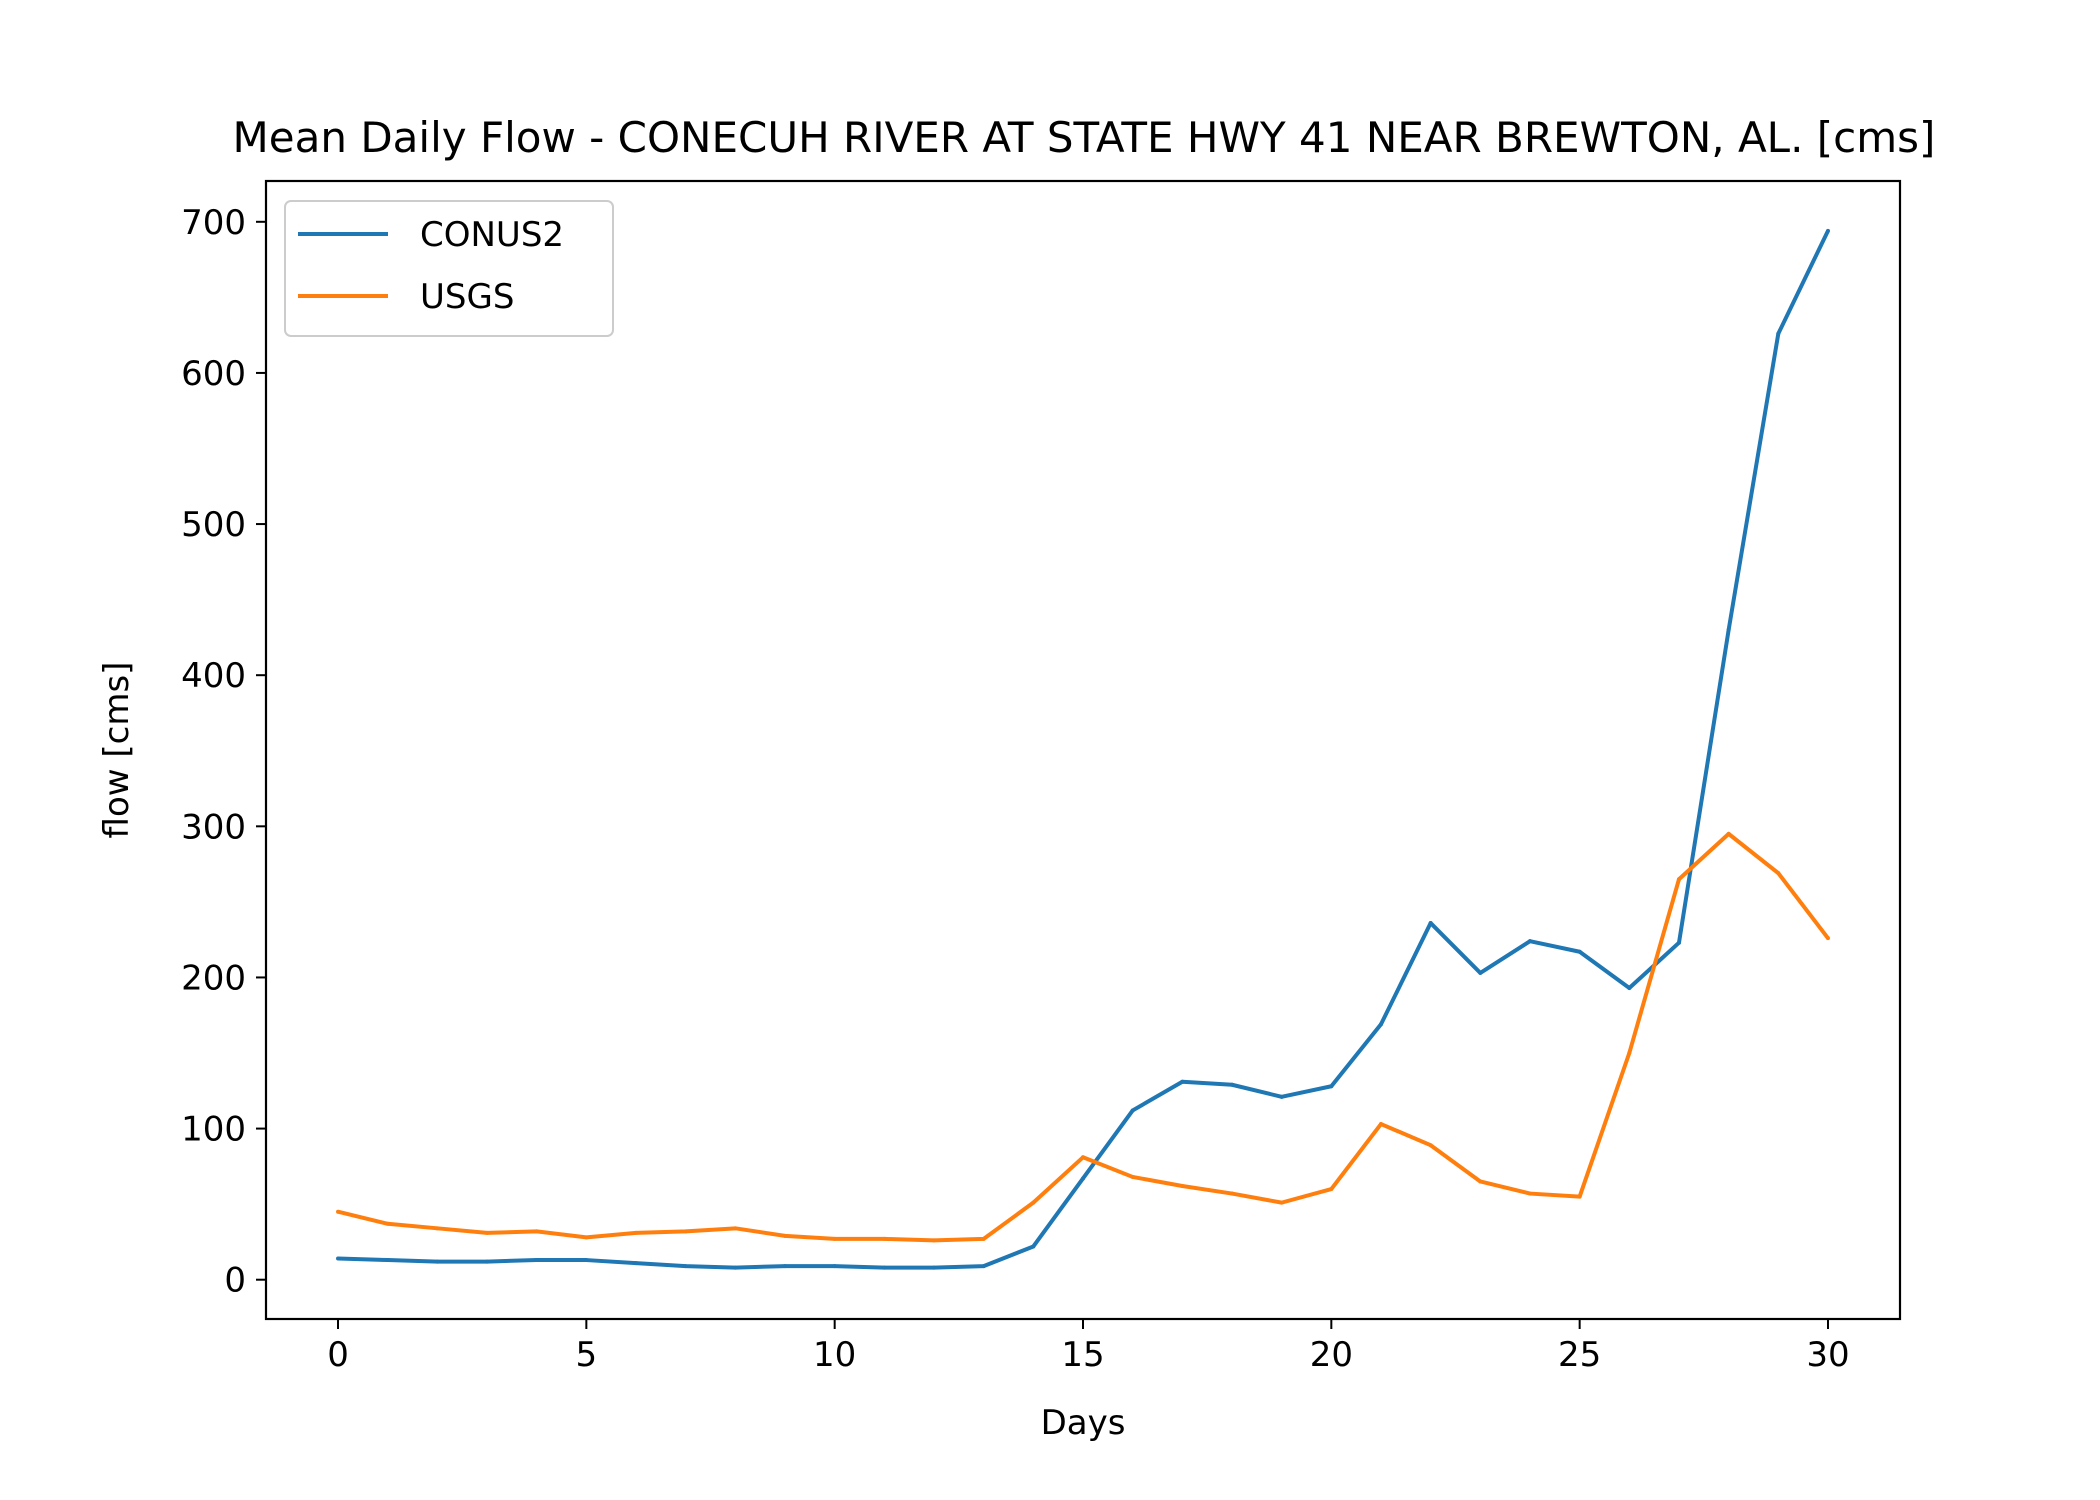 The image size is (2100, 1500). What do you see at coordinates (223, 752) in the screenshot?
I see `y-axis: 0 100 200 300 400 500 600 700` at bounding box center [223, 752].